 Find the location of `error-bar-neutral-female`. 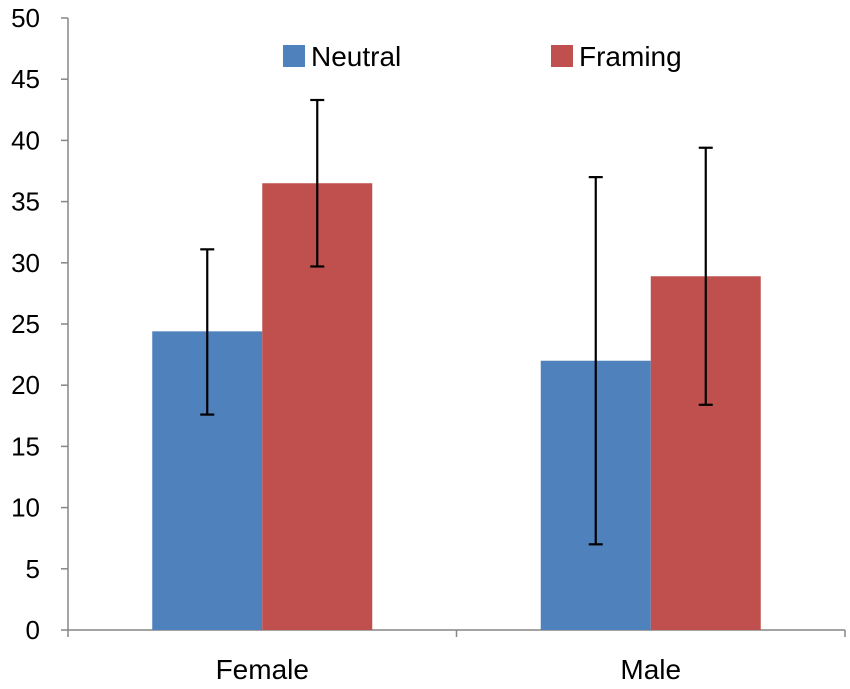

error-bar-neutral-female is located at coordinates (207, 332).